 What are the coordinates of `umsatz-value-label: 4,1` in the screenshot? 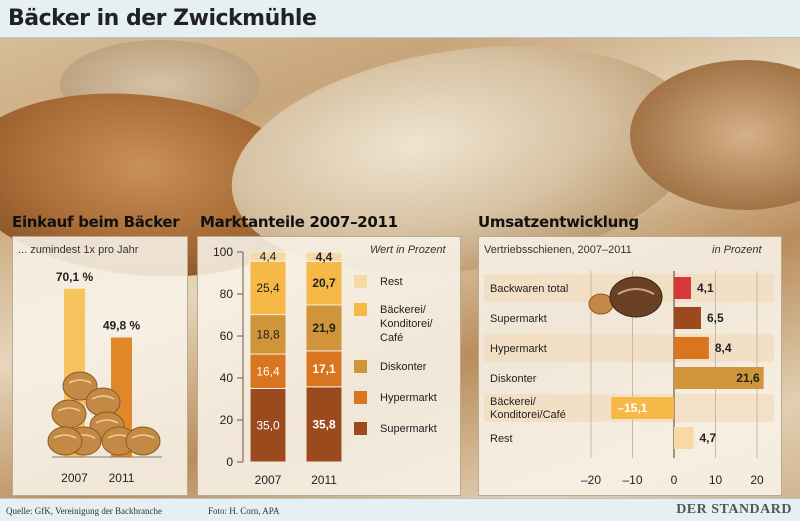 It's located at (705, 288).